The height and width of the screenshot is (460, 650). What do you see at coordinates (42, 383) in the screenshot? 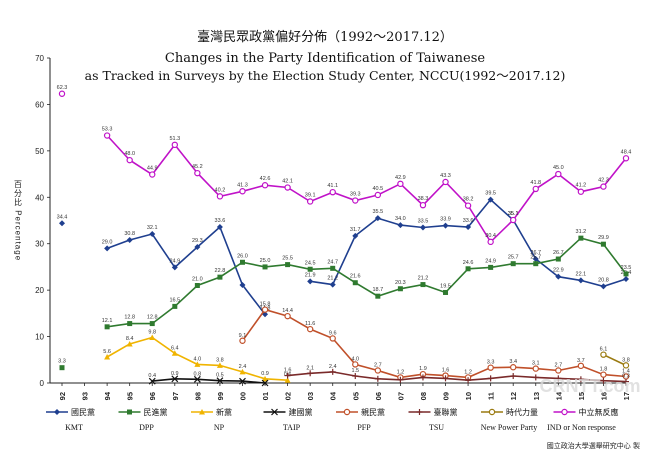
I see `y-tick-label: 0` at bounding box center [42, 383].